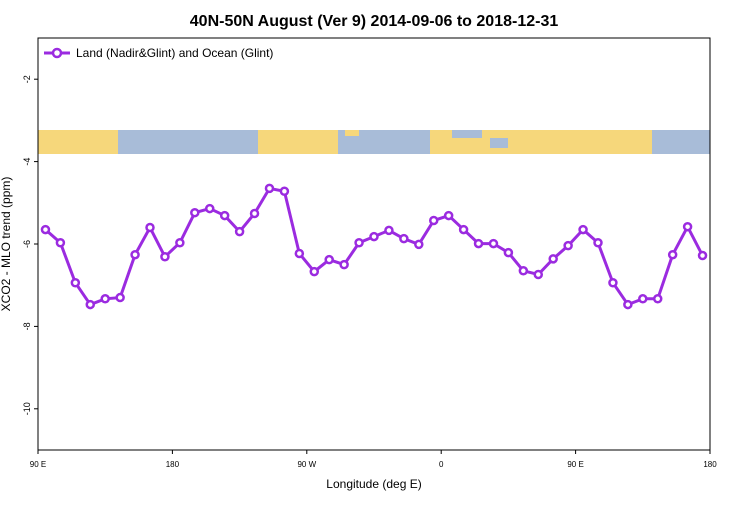 The width and height of the screenshot is (750, 505). What do you see at coordinates (374, 142) in the screenshot?
I see `map-strip` at bounding box center [374, 142].